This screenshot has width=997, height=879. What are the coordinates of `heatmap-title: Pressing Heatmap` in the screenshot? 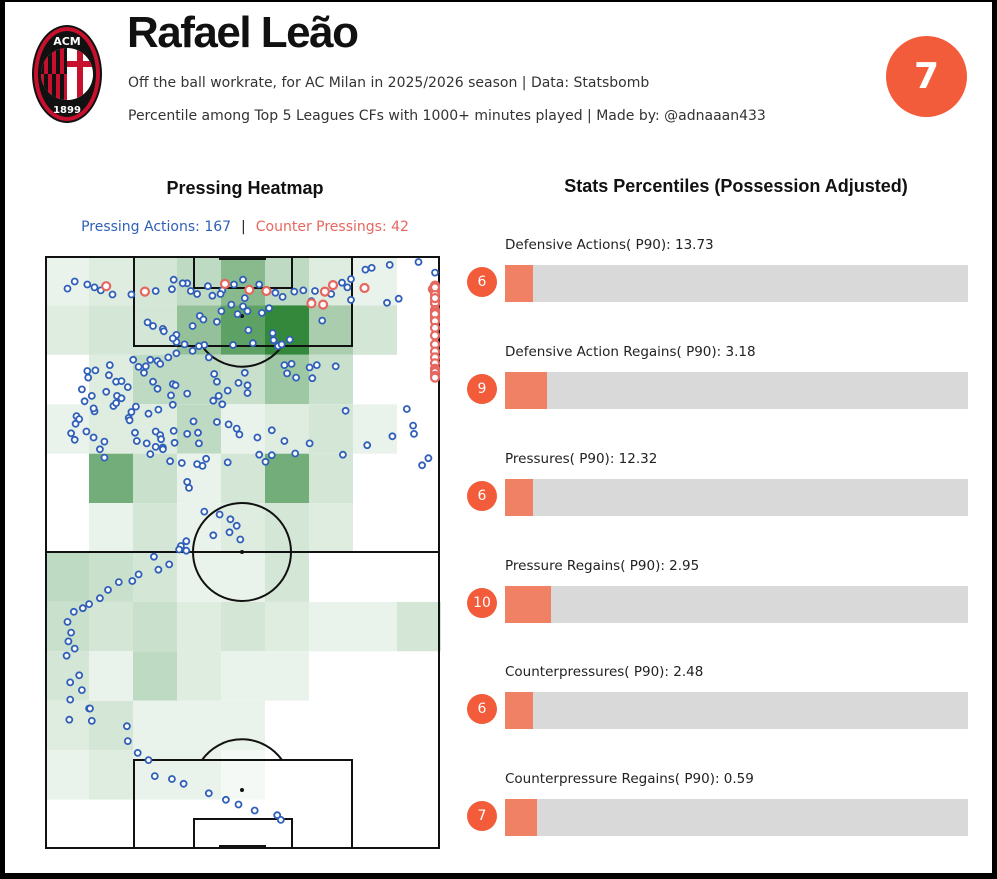 It's located at (245, 188).